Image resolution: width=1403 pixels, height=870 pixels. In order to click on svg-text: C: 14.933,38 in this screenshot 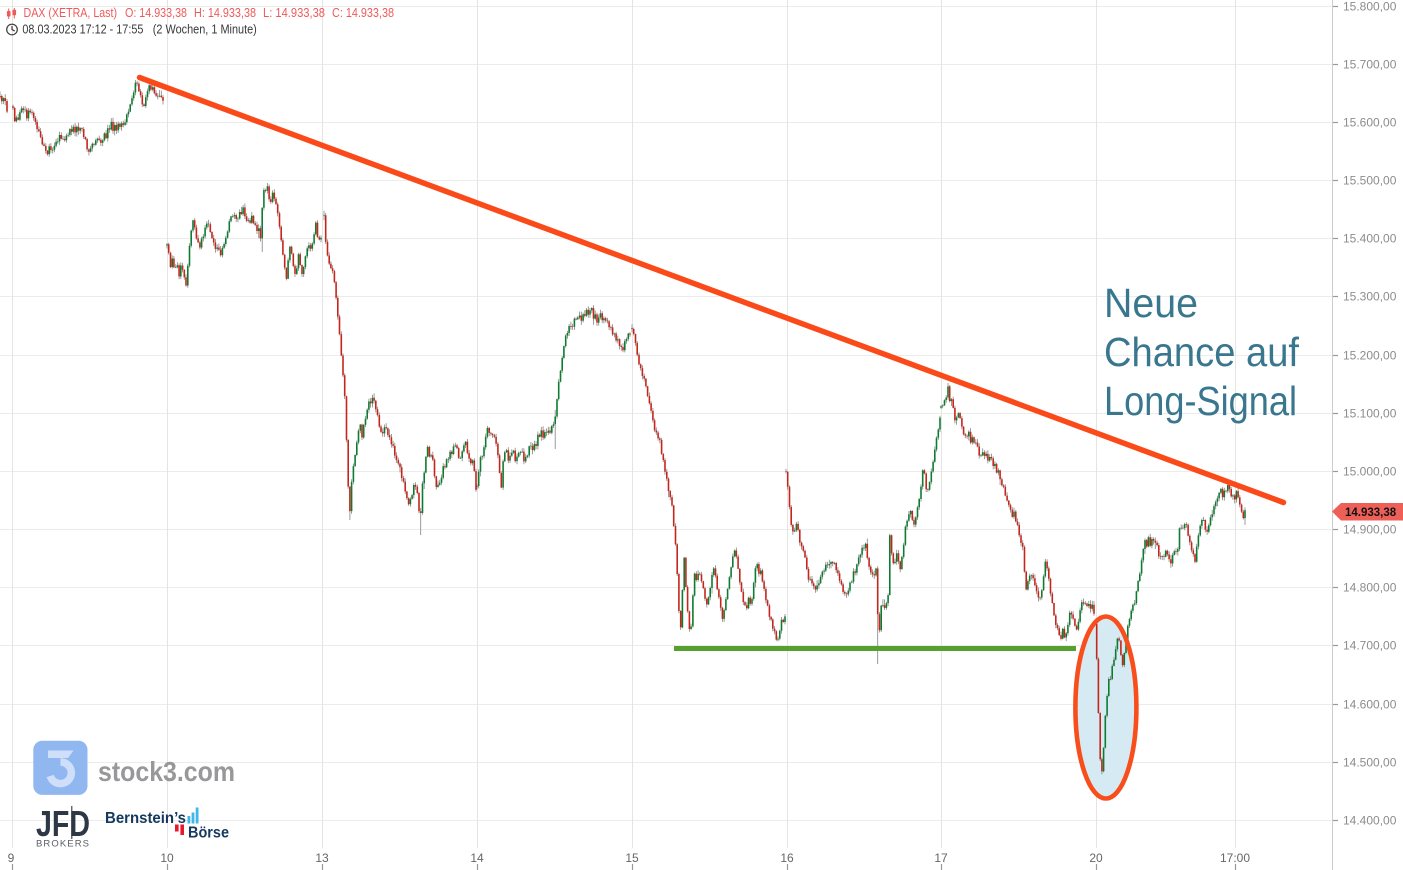, I will do `click(363, 13)`.